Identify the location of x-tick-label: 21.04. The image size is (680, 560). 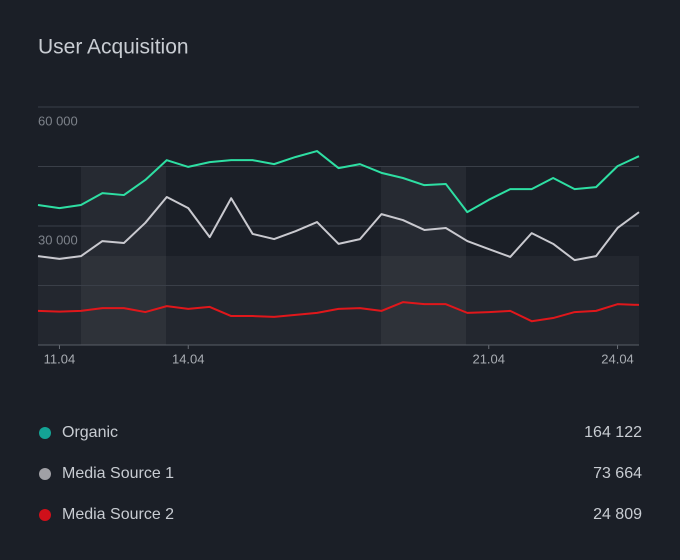
(488, 358).